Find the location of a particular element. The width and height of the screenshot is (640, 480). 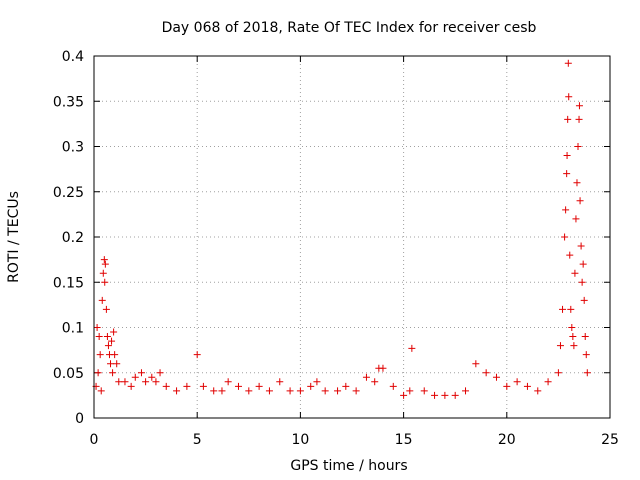

x-tick-label: 20 is located at coordinates (507, 440).